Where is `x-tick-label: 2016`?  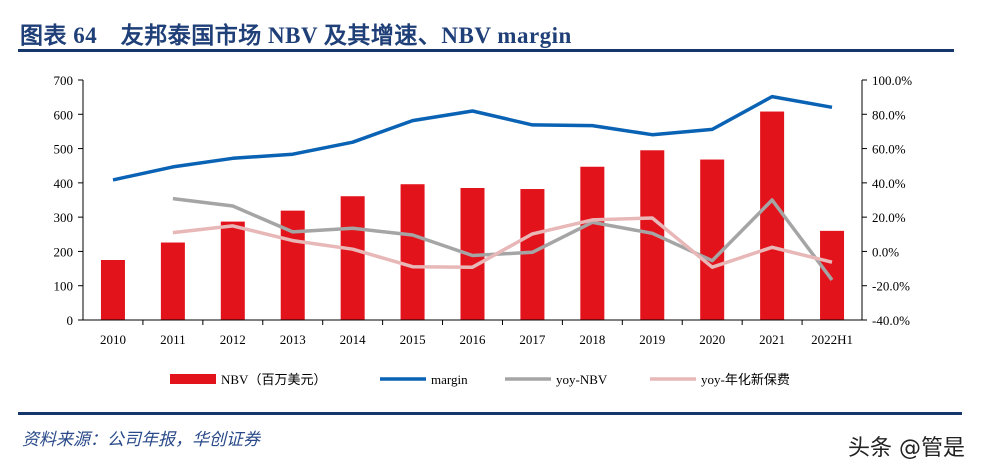
x-tick-label: 2016 is located at coordinates (473, 339).